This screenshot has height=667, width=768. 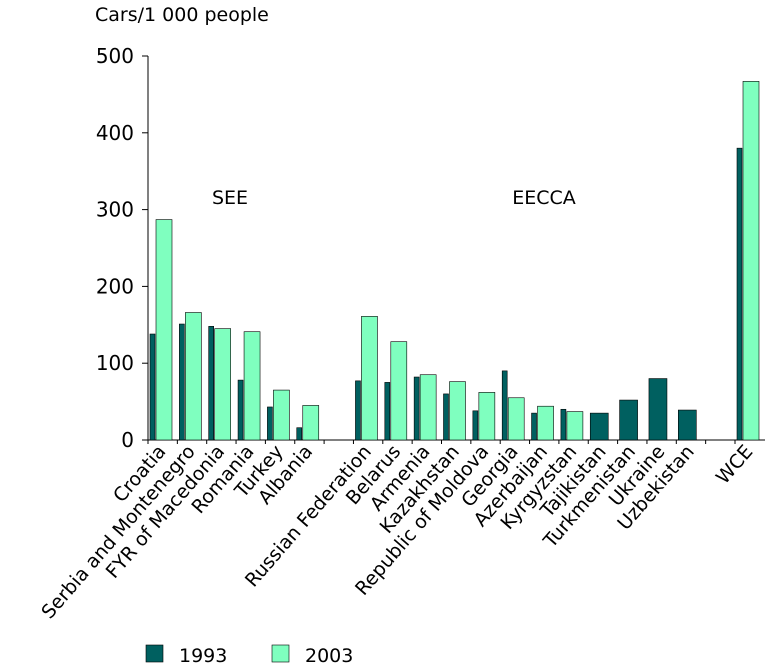 What do you see at coordinates (182, 15) in the screenshot?
I see `y-axis-label: Cars/1 000 people` at bounding box center [182, 15].